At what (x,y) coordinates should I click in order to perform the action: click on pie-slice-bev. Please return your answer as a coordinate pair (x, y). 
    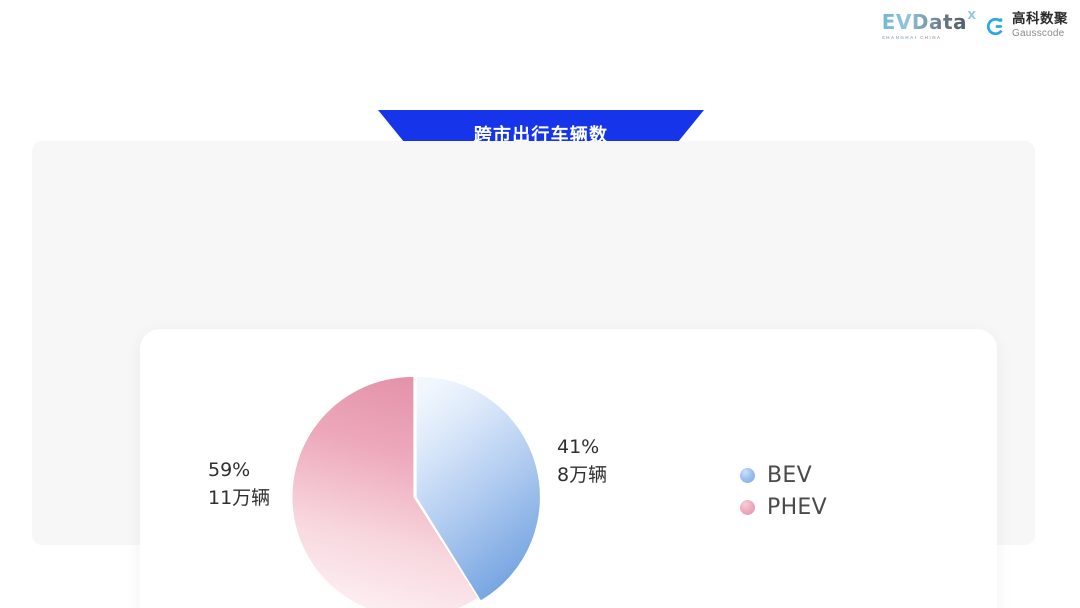
    Looking at the image, I should click on (478, 488).